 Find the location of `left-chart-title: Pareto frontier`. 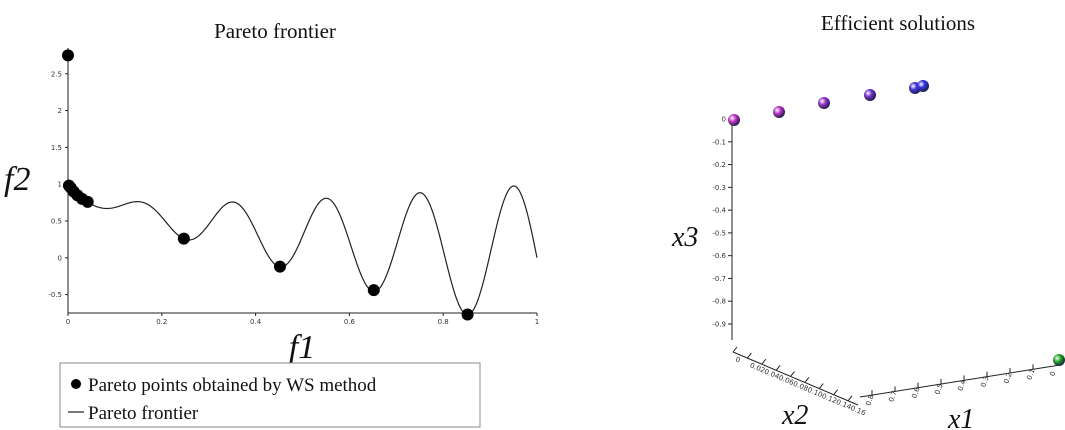

left-chart-title: Pareto frontier is located at coordinates (275, 31).